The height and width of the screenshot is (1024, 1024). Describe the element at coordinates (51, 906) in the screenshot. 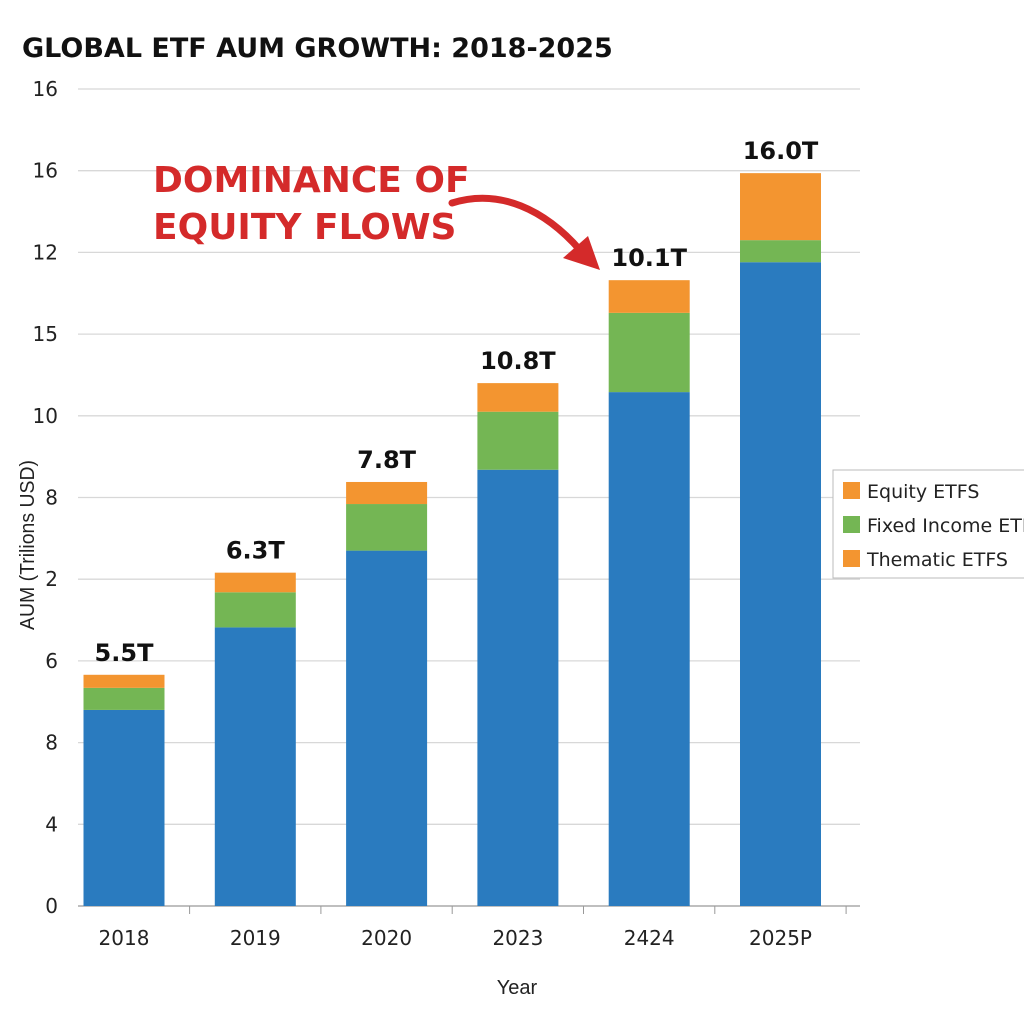

I see `y-tick-label: 0` at that location.